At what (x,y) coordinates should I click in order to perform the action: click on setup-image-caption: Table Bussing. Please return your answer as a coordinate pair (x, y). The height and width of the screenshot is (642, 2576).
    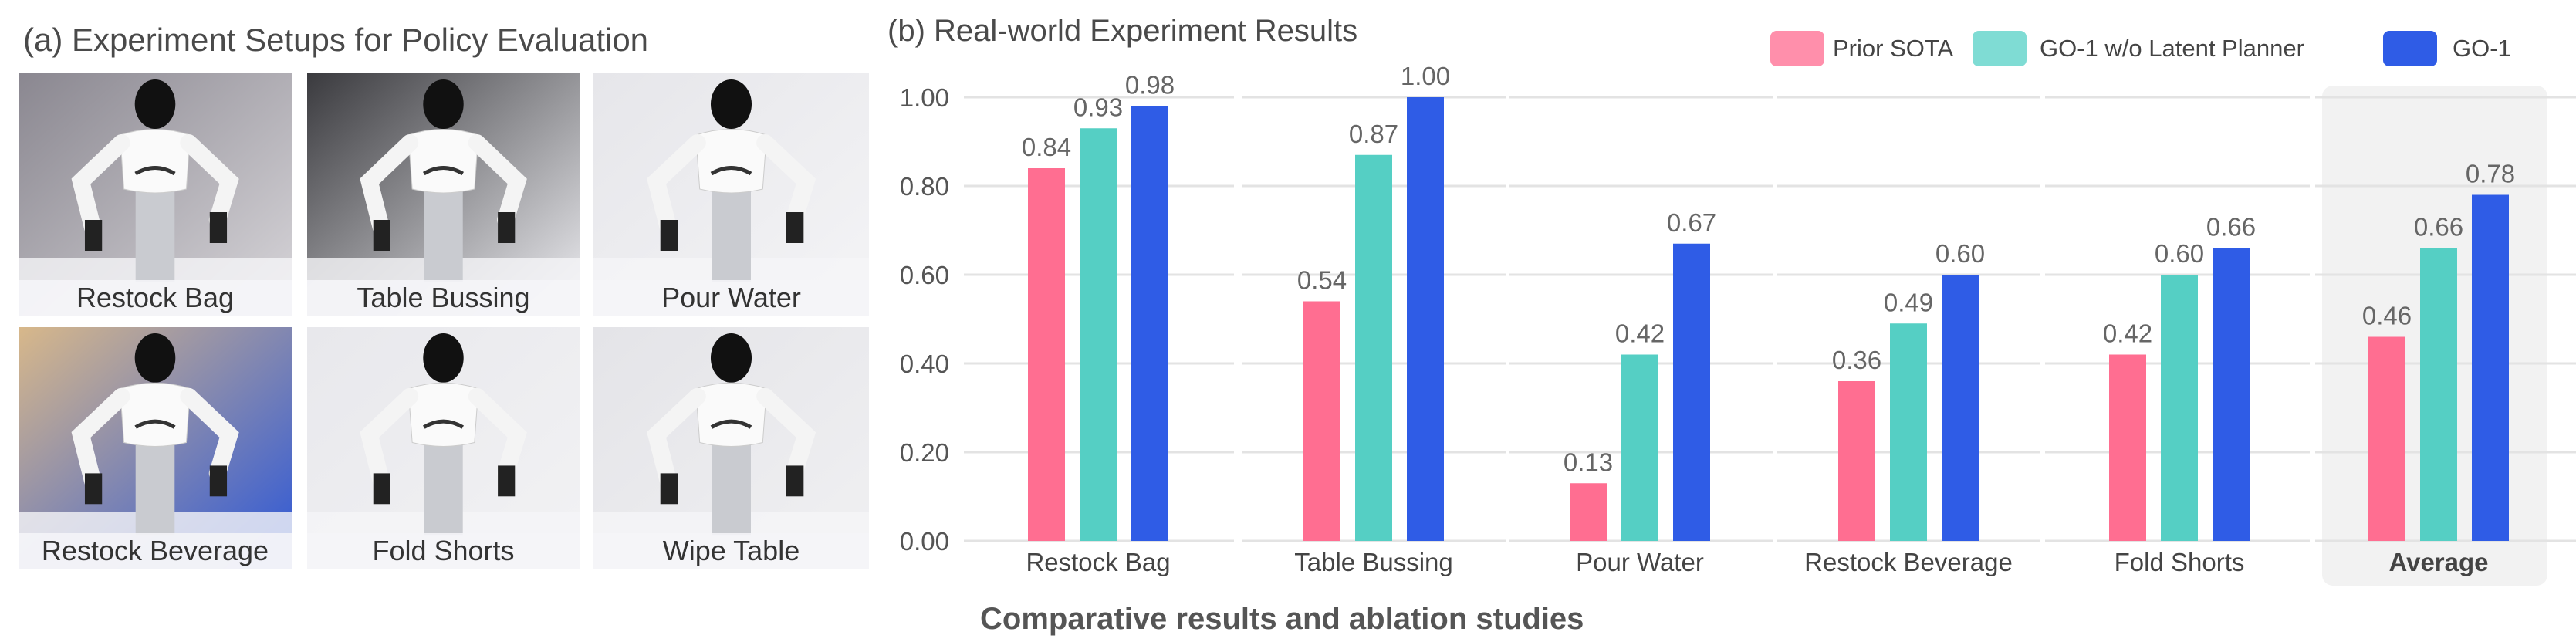
    Looking at the image, I should click on (443, 298).